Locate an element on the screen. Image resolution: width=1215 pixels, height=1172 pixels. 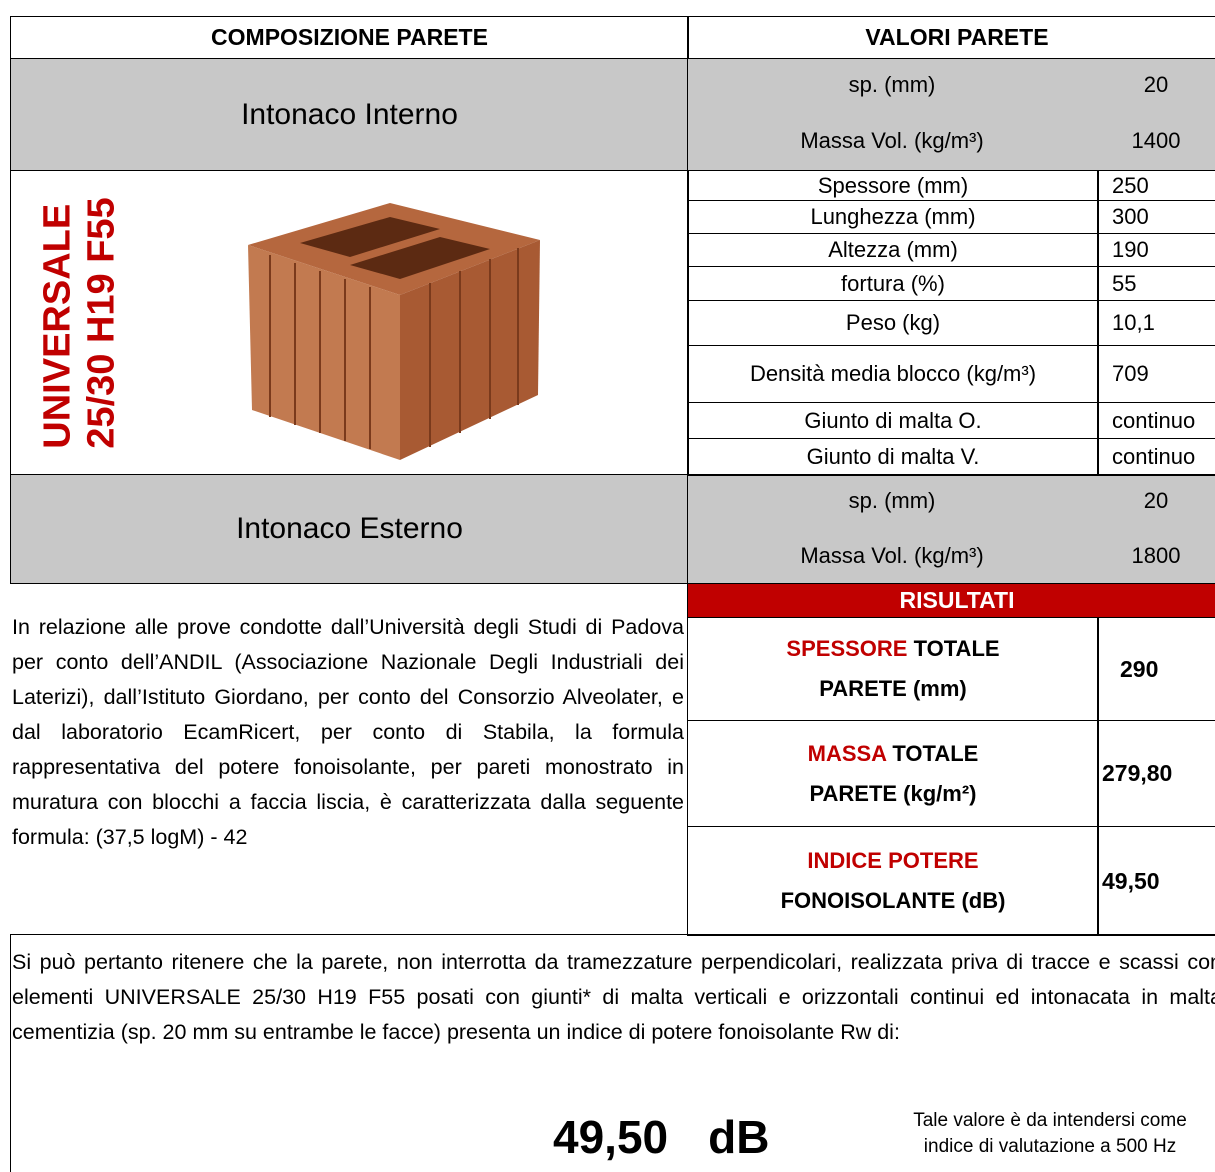
result-label: SPESSORE TOTALE PARETE (mm) is located at coordinates (893, 669).